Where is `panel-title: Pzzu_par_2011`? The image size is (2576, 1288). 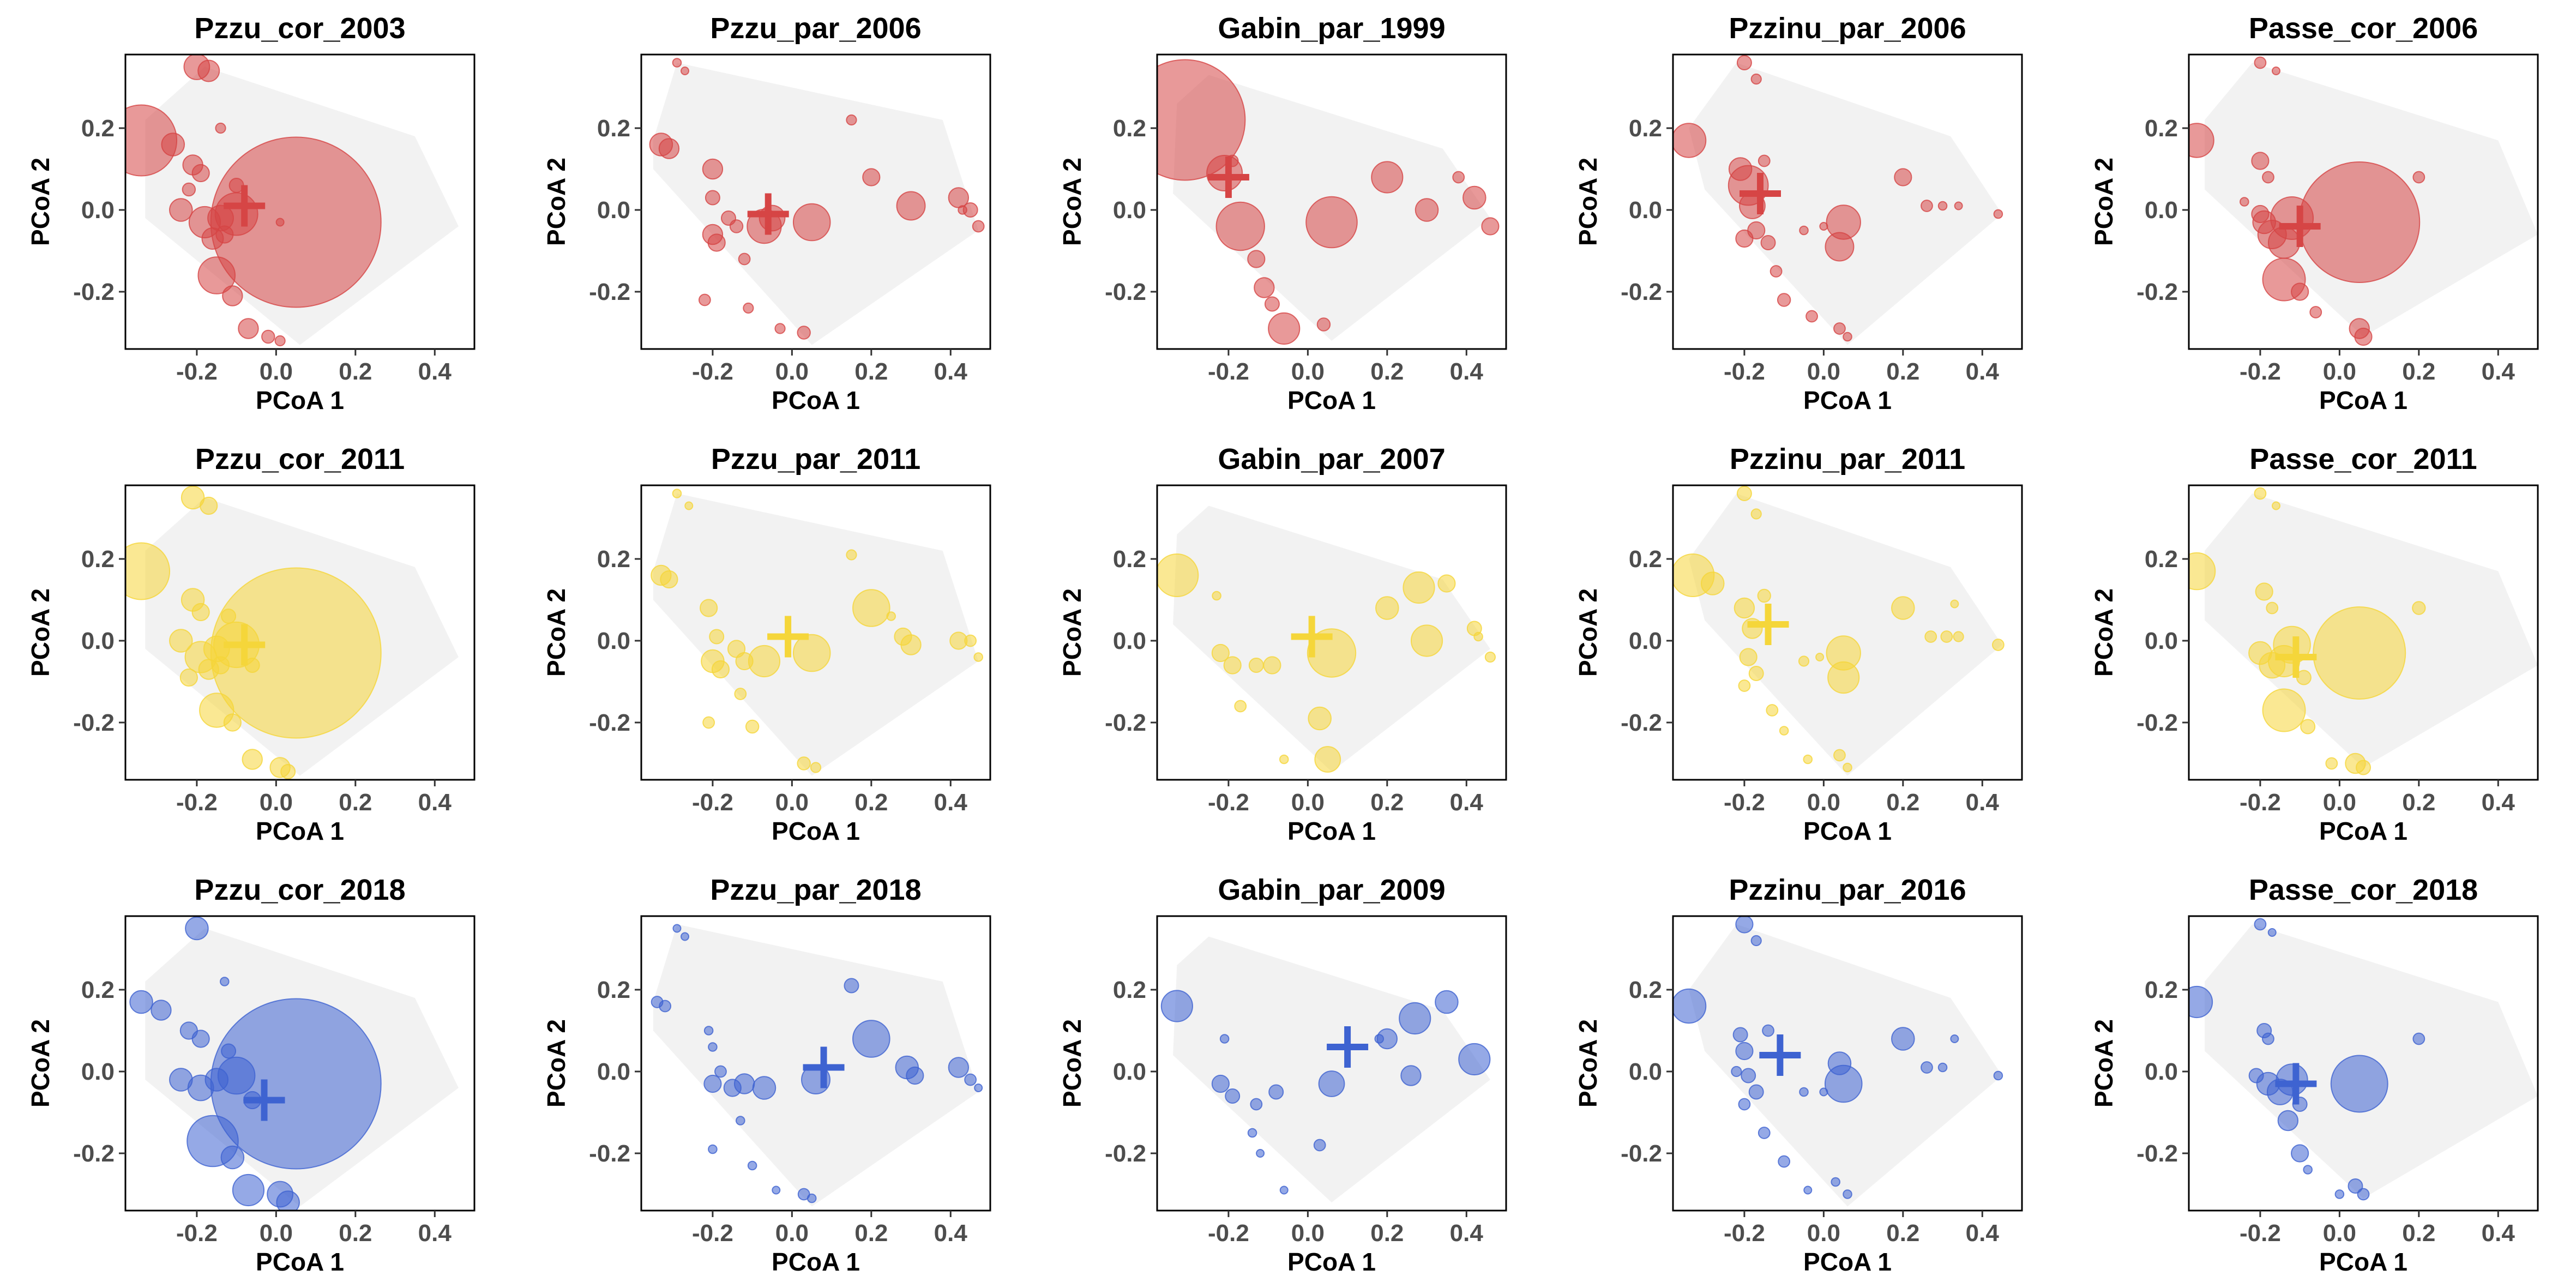
panel-title: Pzzu_par_2011 is located at coordinates (815, 459).